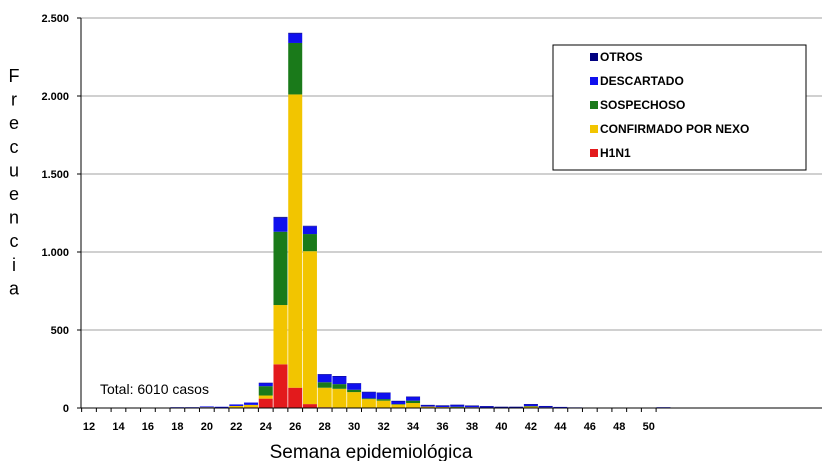 The width and height of the screenshot is (822, 461). What do you see at coordinates (14, 170) in the screenshot?
I see `y-title-letter: u` at bounding box center [14, 170].